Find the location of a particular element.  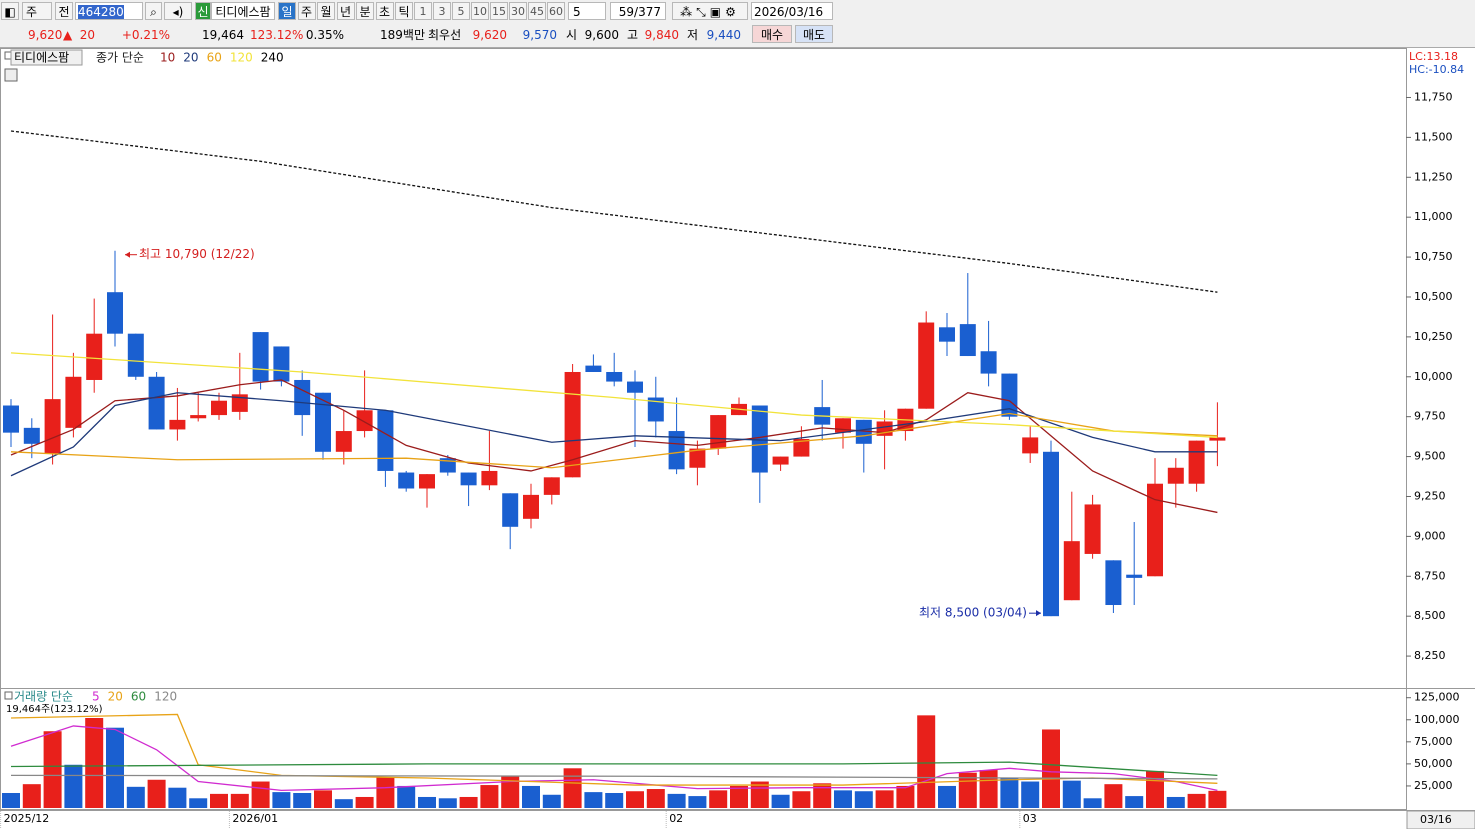

tool-icons: ⁂⤡▣⚙ is located at coordinates (710, 11).